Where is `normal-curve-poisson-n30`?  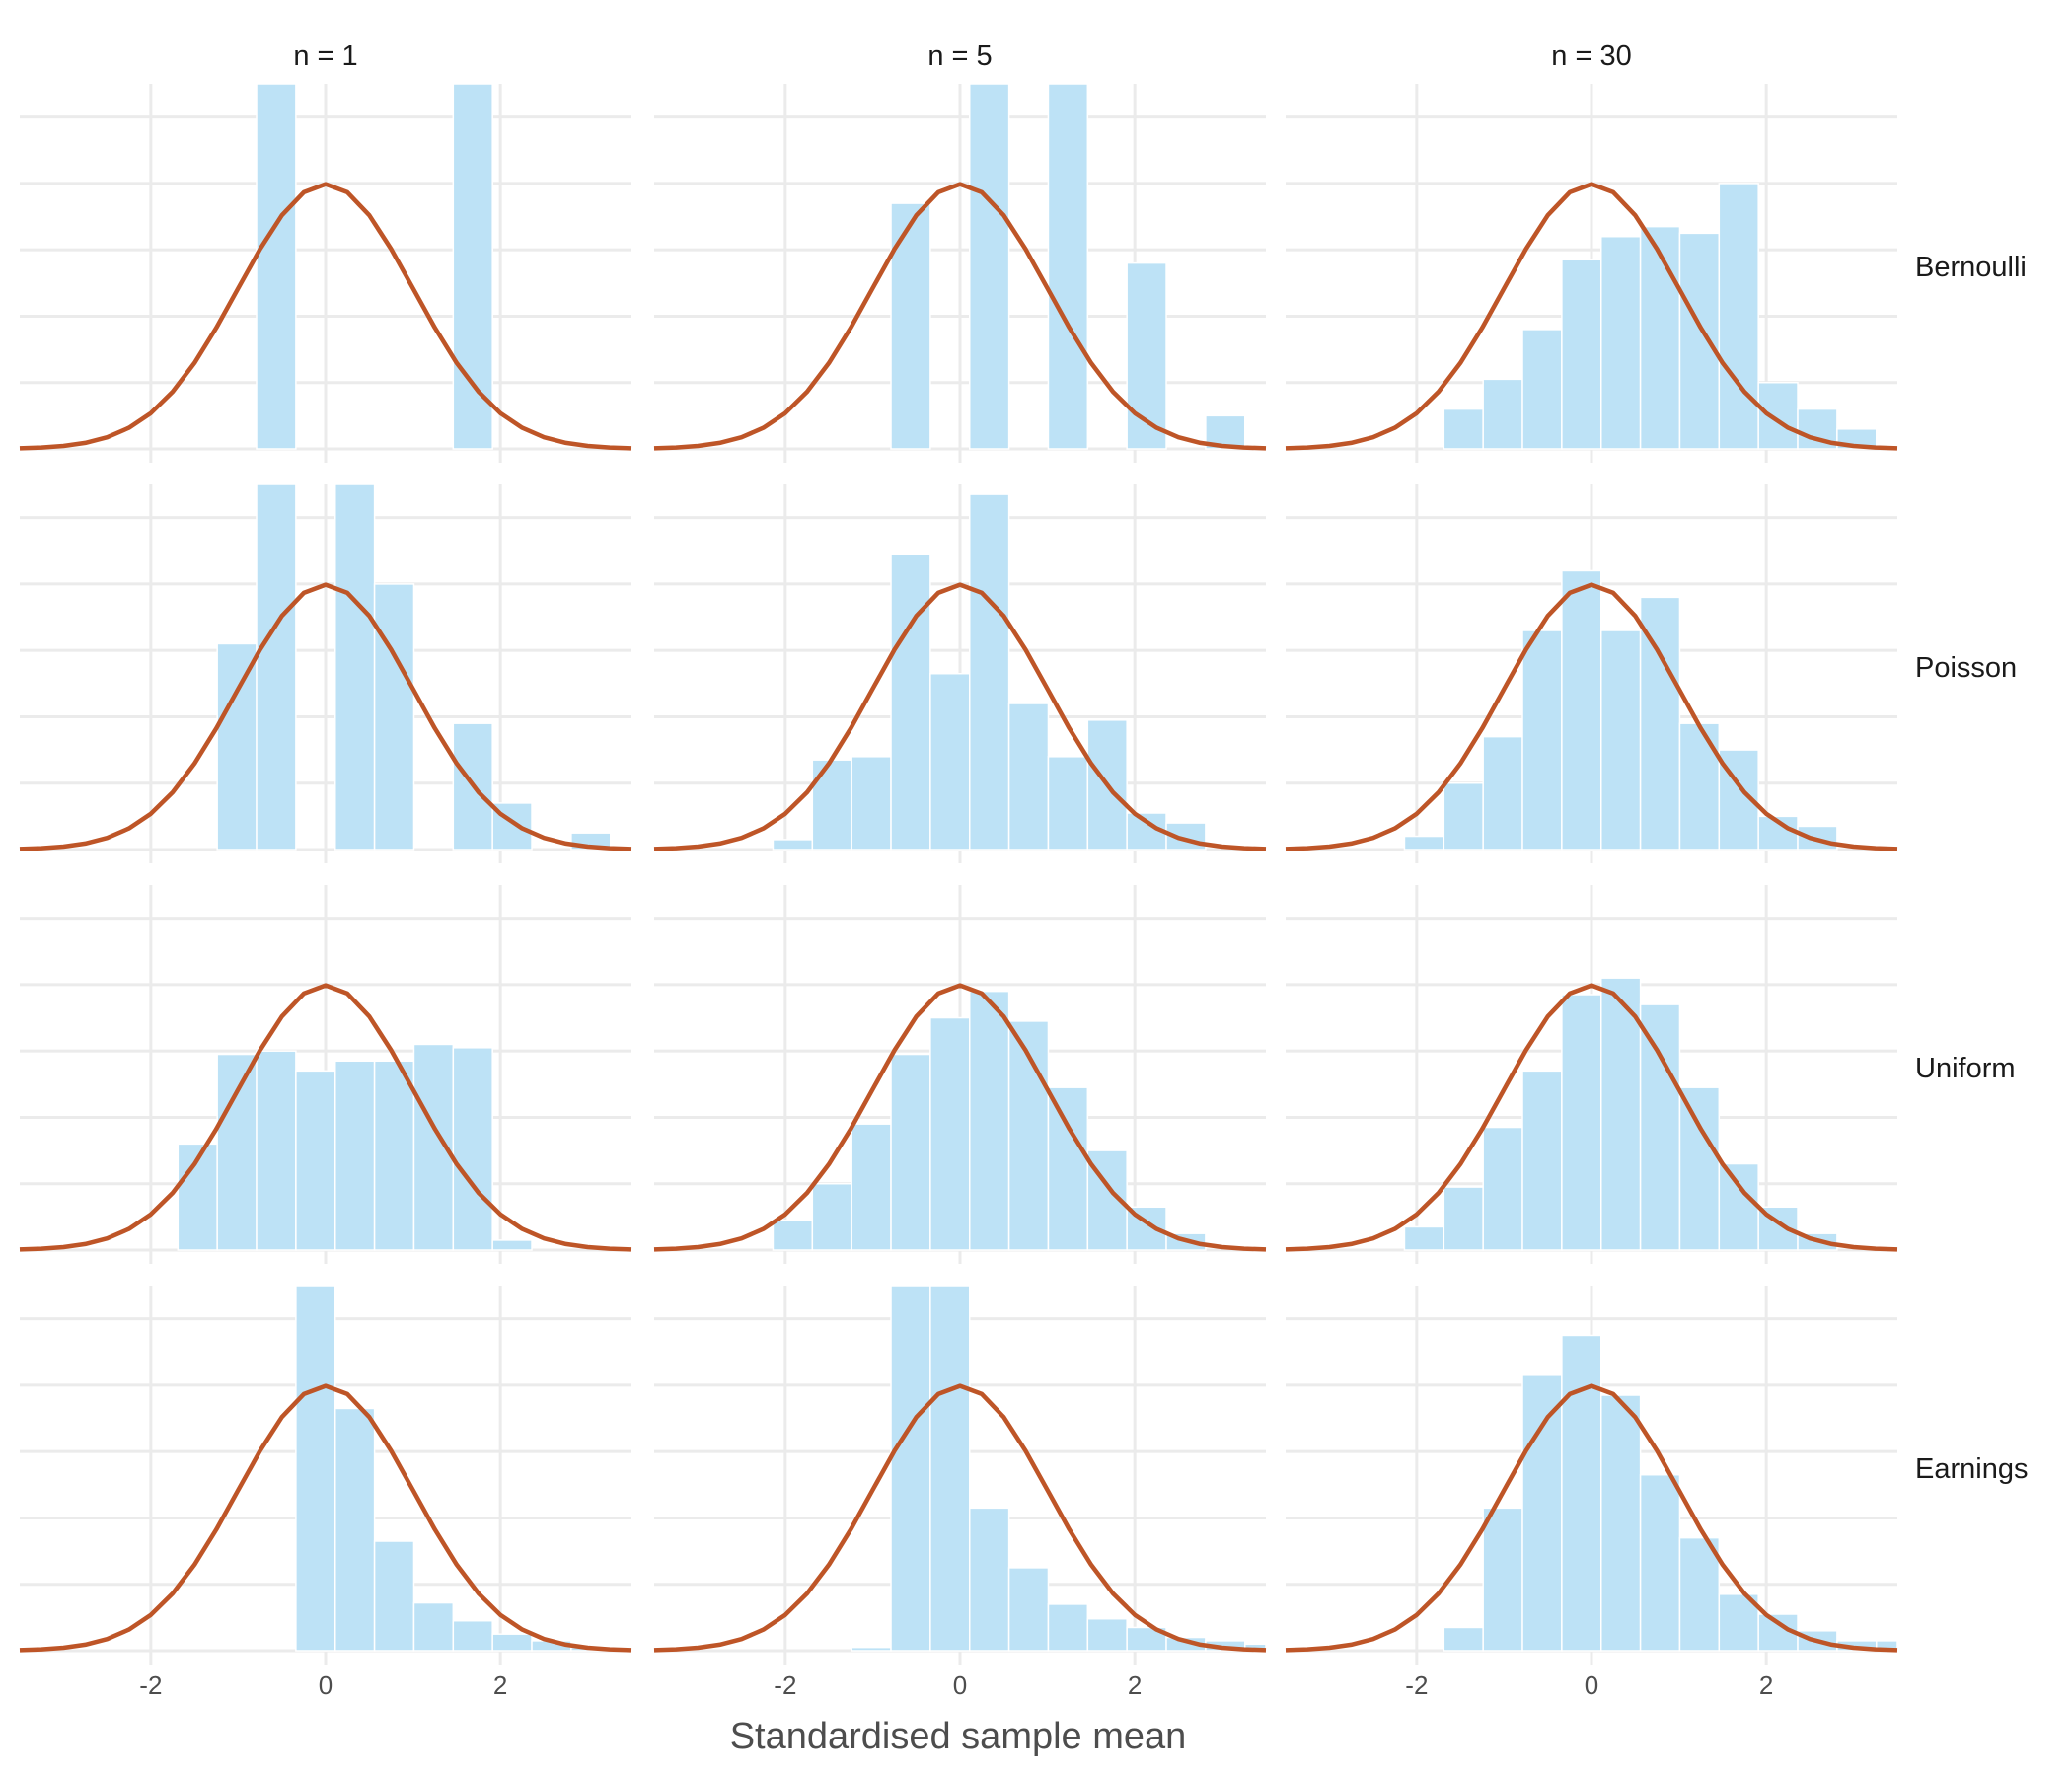
normal-curve-poisson-n30 is located at coordinates (1592, 717).